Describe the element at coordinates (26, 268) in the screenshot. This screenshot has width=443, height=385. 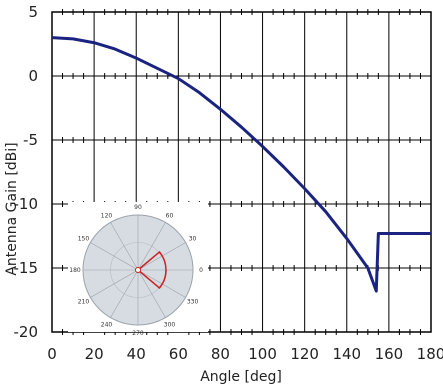
I see `y-tick-label: -15` at that location.